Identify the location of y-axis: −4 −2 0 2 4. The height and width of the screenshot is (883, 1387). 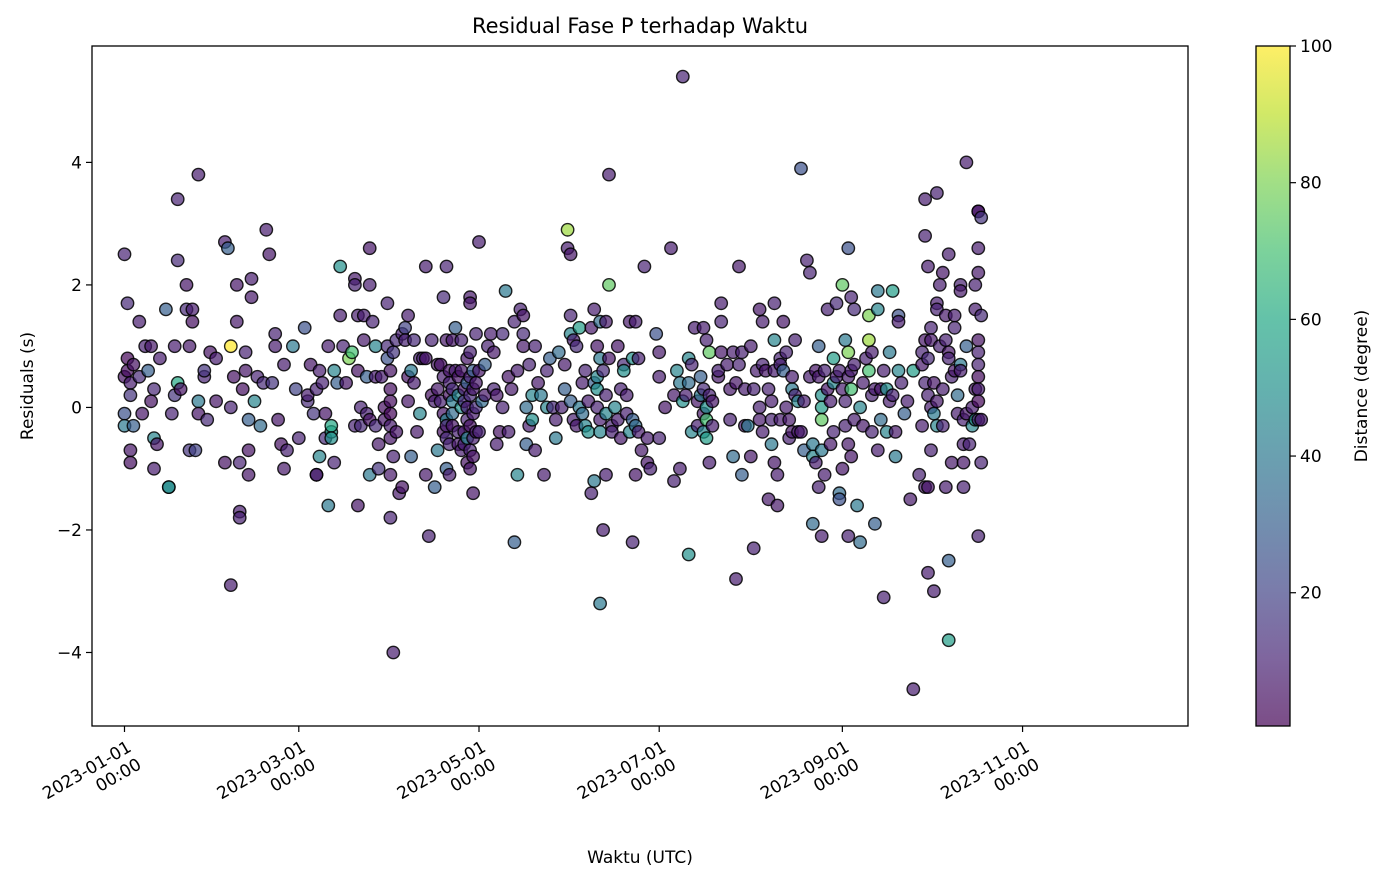
(74, 408).